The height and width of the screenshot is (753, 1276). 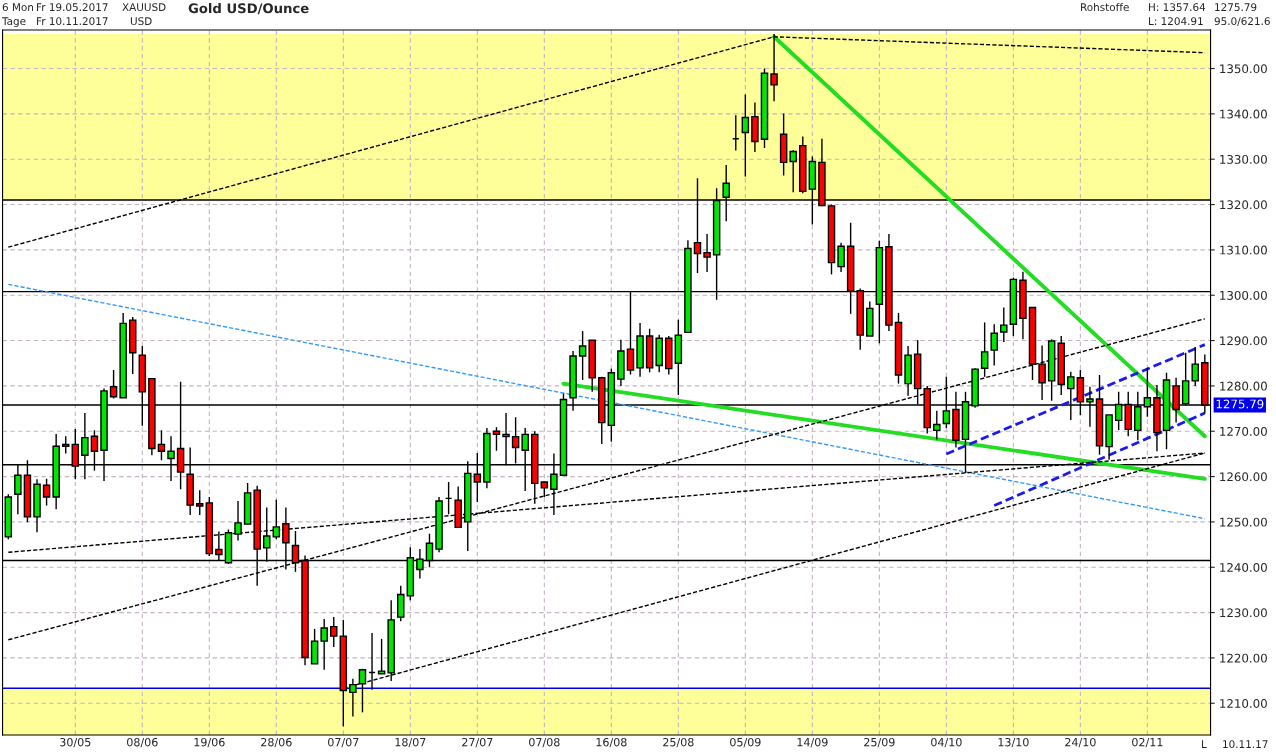 I want to click on text: Tage, so click(x=13, y=22).